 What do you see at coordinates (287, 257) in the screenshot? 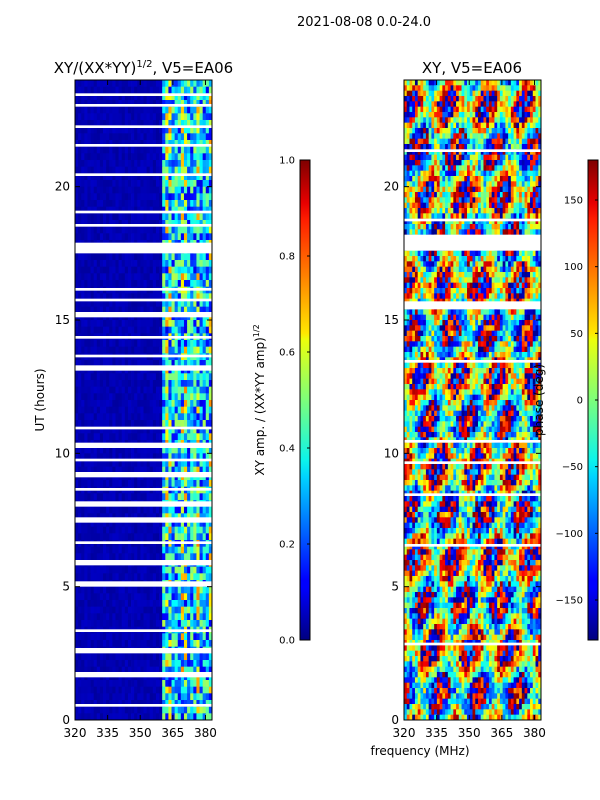
I see `colorbar1-tick-label: 0.8` at bounding box center [287, 257].